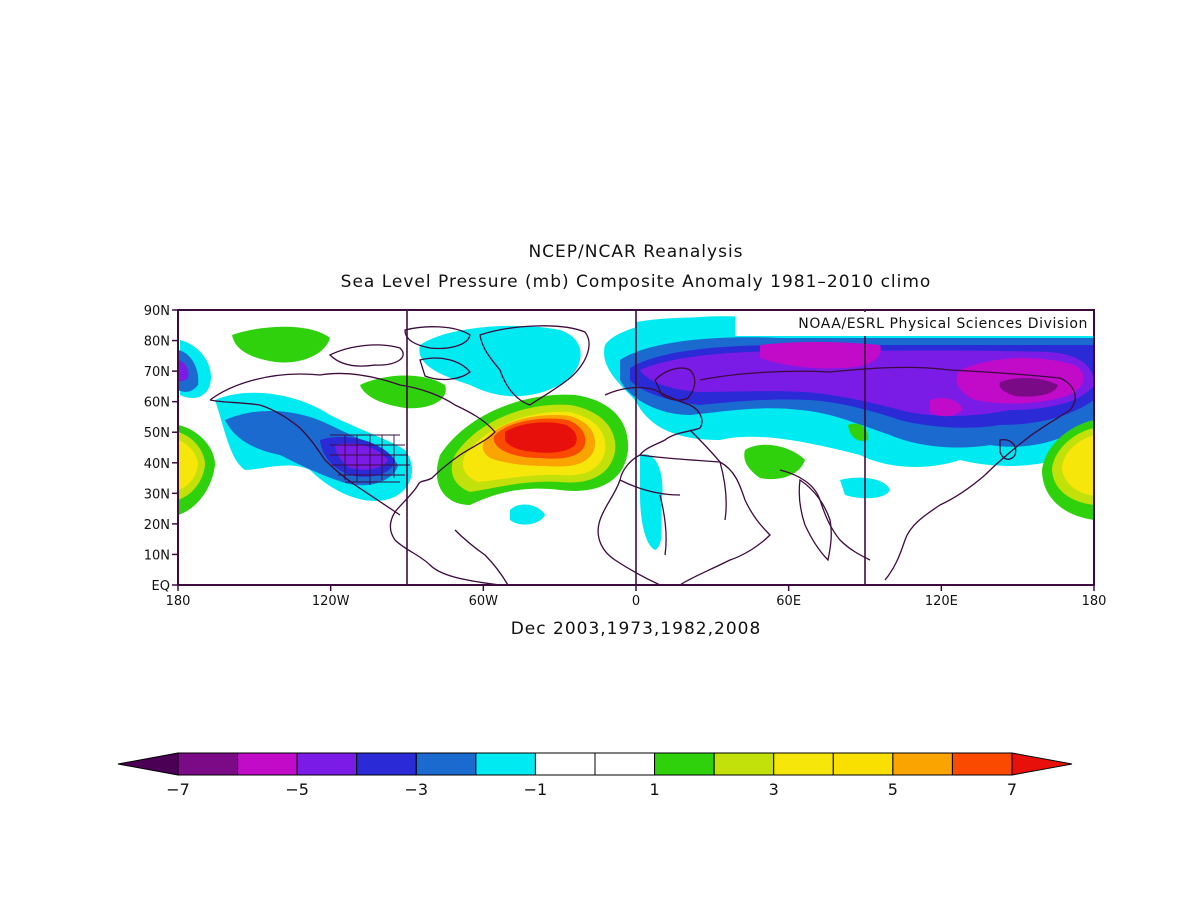  I want to click on lat-tick-label: 80N, so click(157, 342).